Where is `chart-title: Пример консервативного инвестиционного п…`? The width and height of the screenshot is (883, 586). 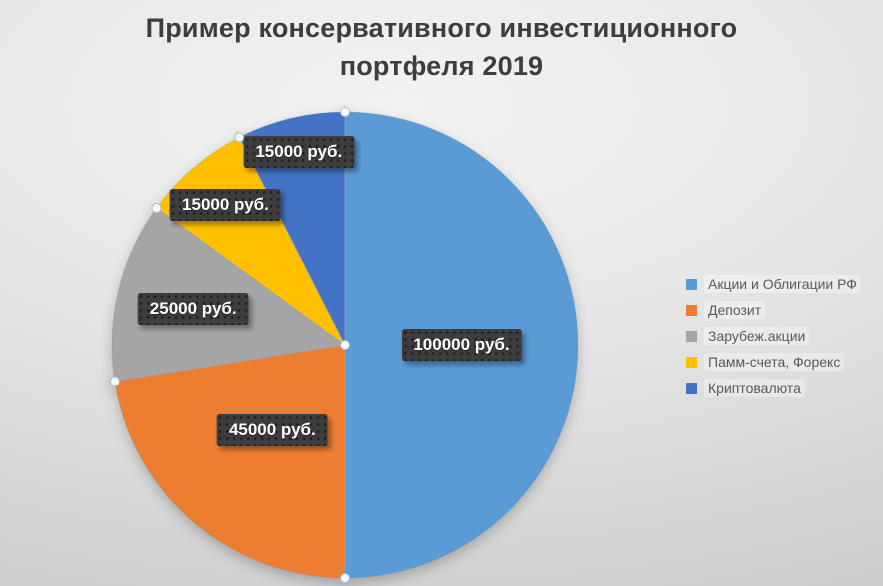
chart-title: Пример консервативного инвестиционного п… is located at coordinates (441, 47).